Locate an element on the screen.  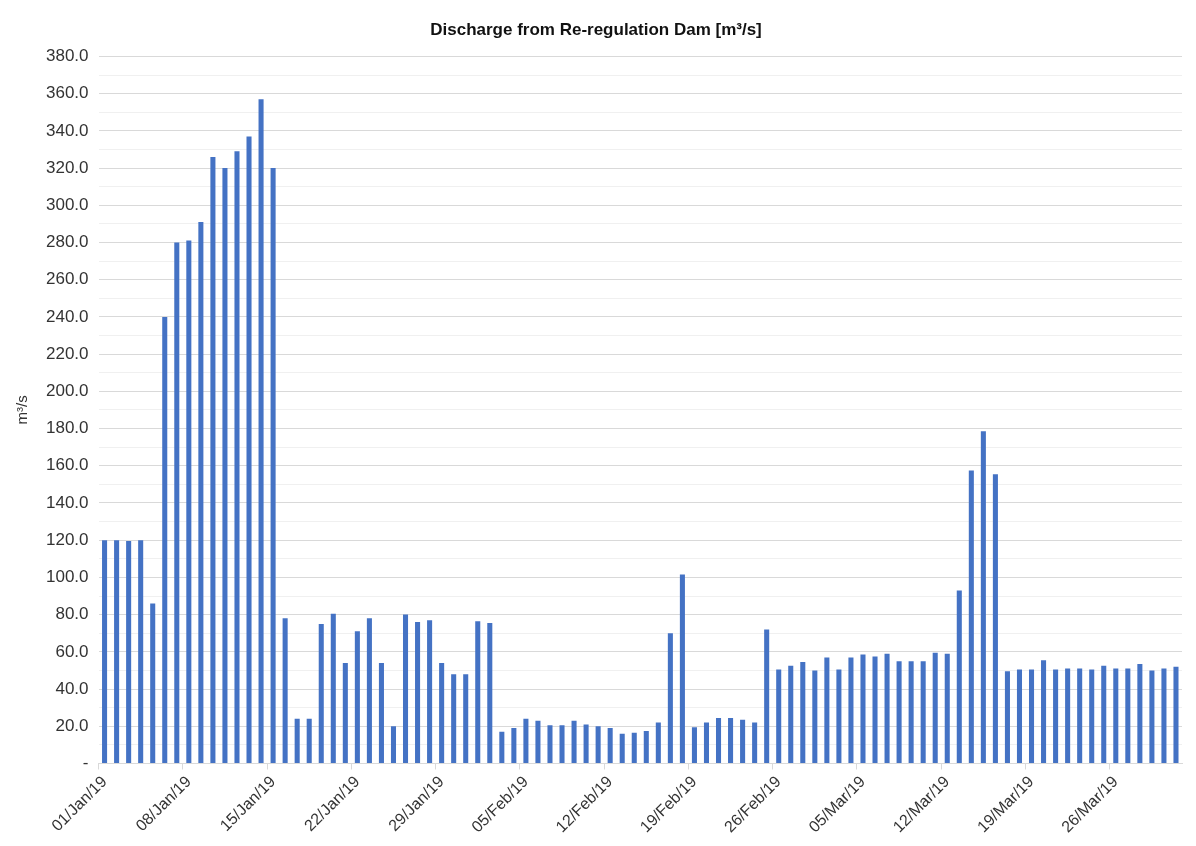
y-tick-label: 160.0 is located at coordinates (67, 465).